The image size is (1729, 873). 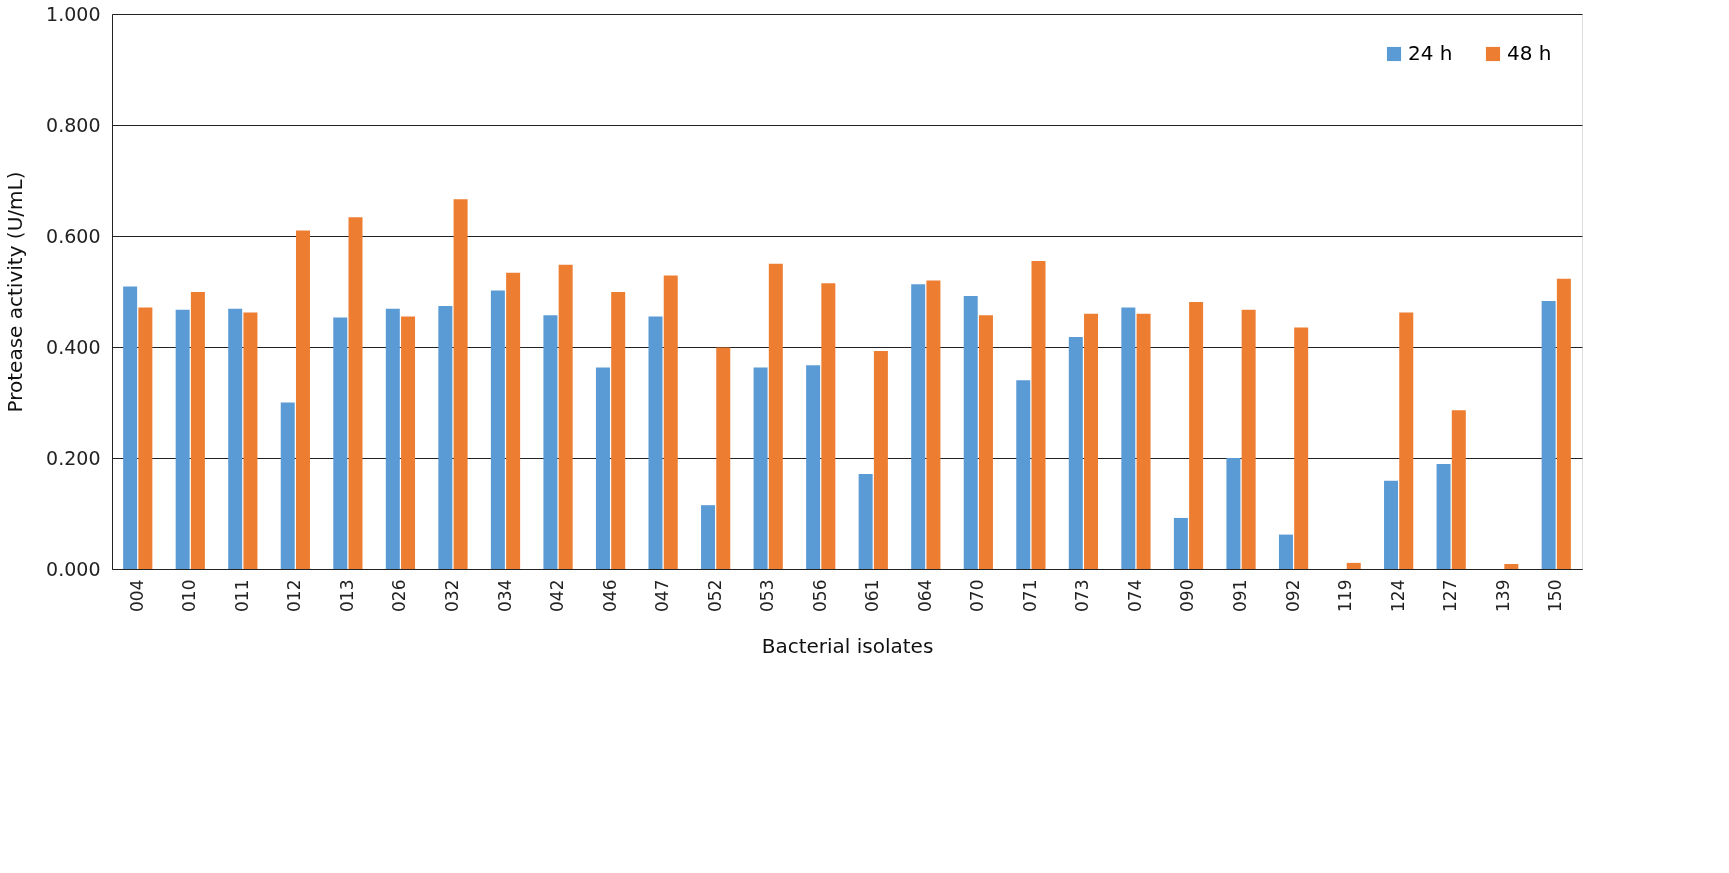 I want to click on x-tick-label: 124, so click(x=1397, y=595).